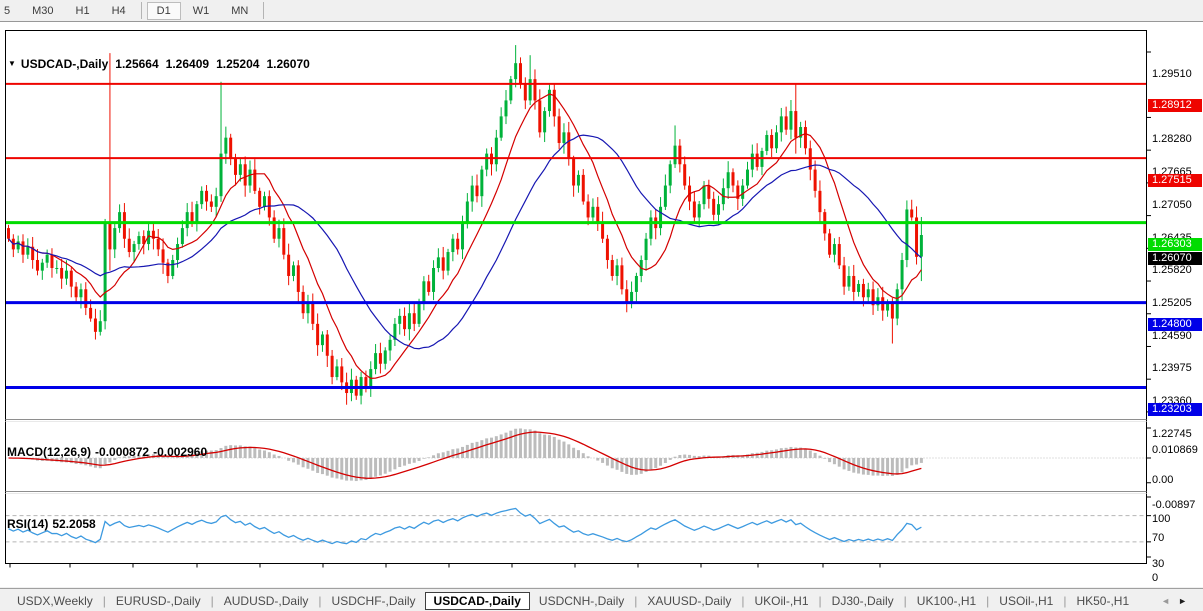  What do you see at coordinates (1175, 245) in the screenshot?
I see `price-level-badge-pivot: 1.26303` at bounding box center [1175, 245].